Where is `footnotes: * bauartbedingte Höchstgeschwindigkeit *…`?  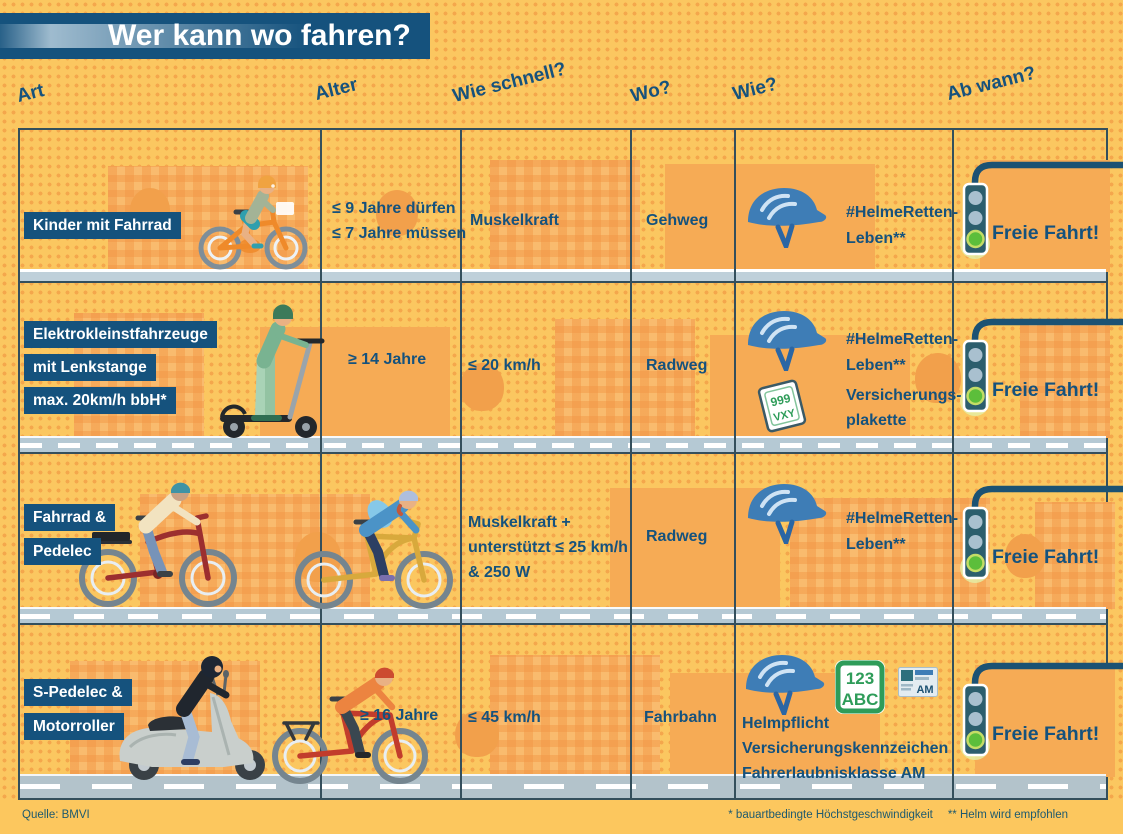
footnotes: * bauartbedingte Höchstgeschwindigkeit *… is located at coordinates (898, 815).